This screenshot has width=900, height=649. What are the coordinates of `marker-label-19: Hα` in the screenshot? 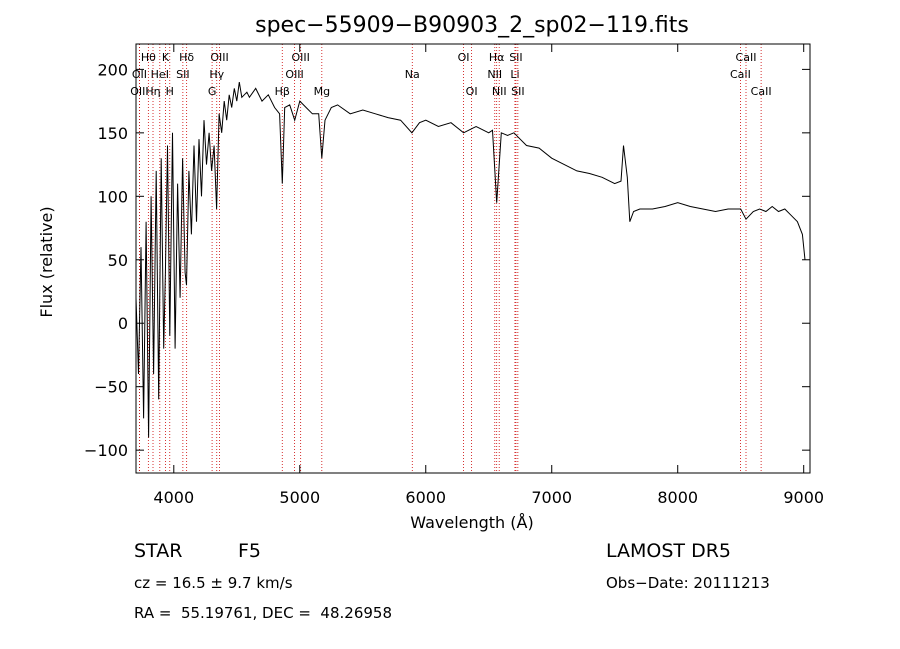 It's located at (497, 57).